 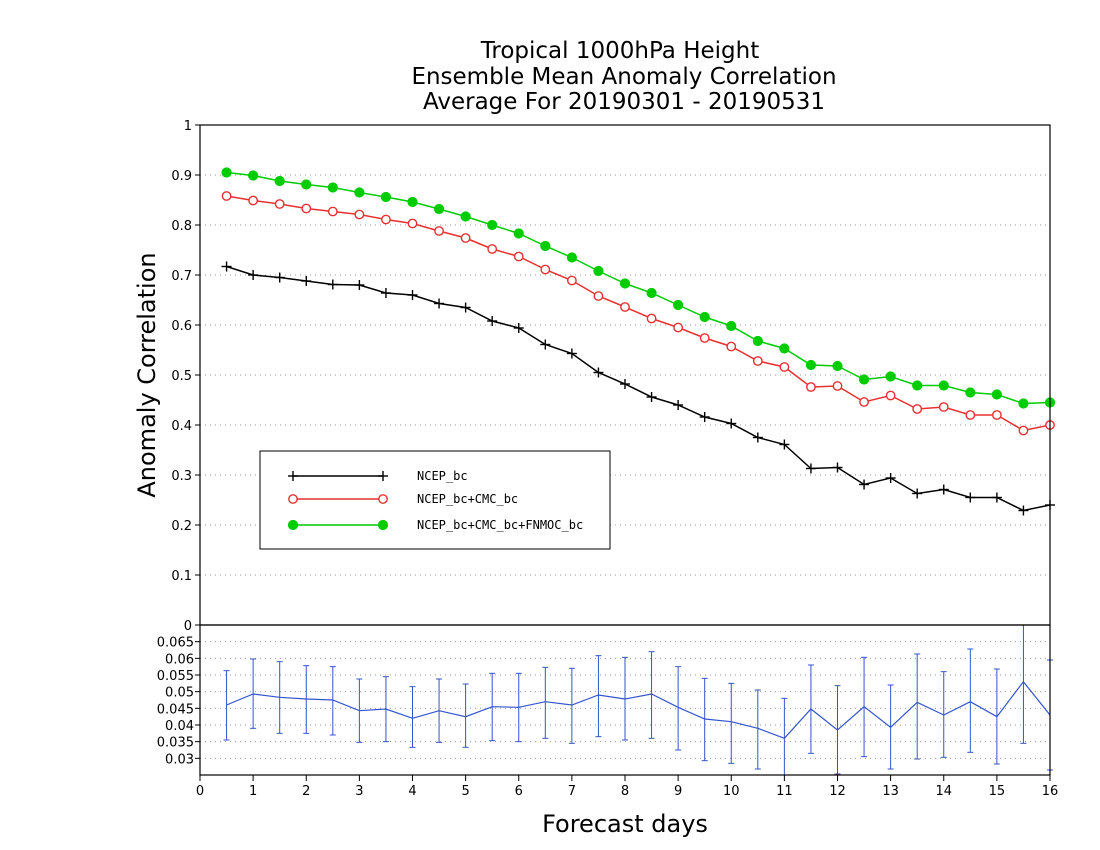 I want to click on x-axis: 0 1 2 3 4 5 6 7 8 9 10 11 12 13 14 15 16, so click(x=627, y=787).